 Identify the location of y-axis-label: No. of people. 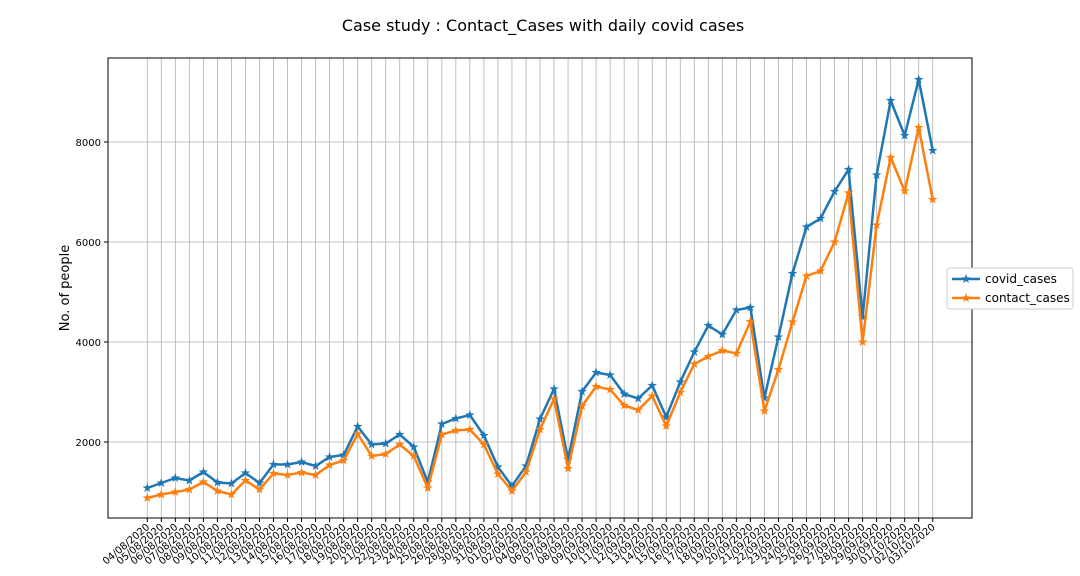
(65, 288).